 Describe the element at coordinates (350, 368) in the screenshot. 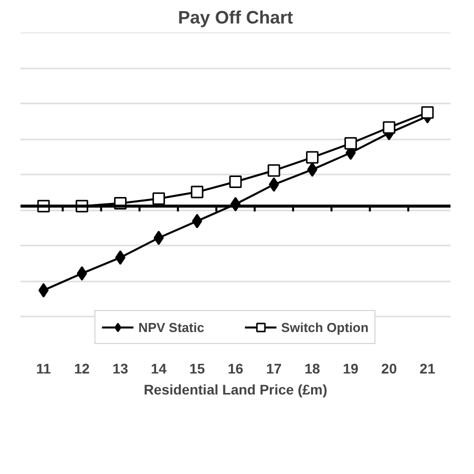

I see `x-tick-label: 19` at that location.